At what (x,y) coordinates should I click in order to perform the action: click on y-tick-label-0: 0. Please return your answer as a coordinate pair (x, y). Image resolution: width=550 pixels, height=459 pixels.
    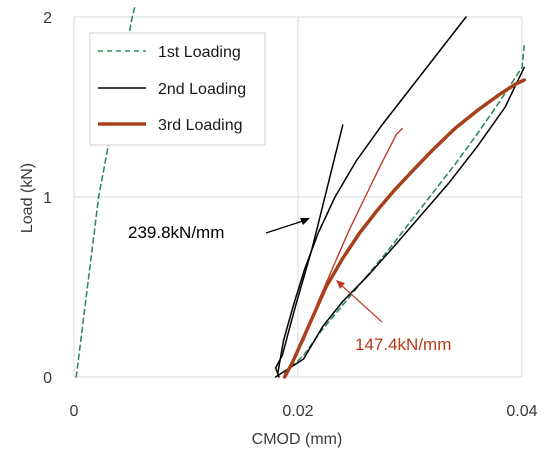
    Looking at the image, I should click on (47, 378).